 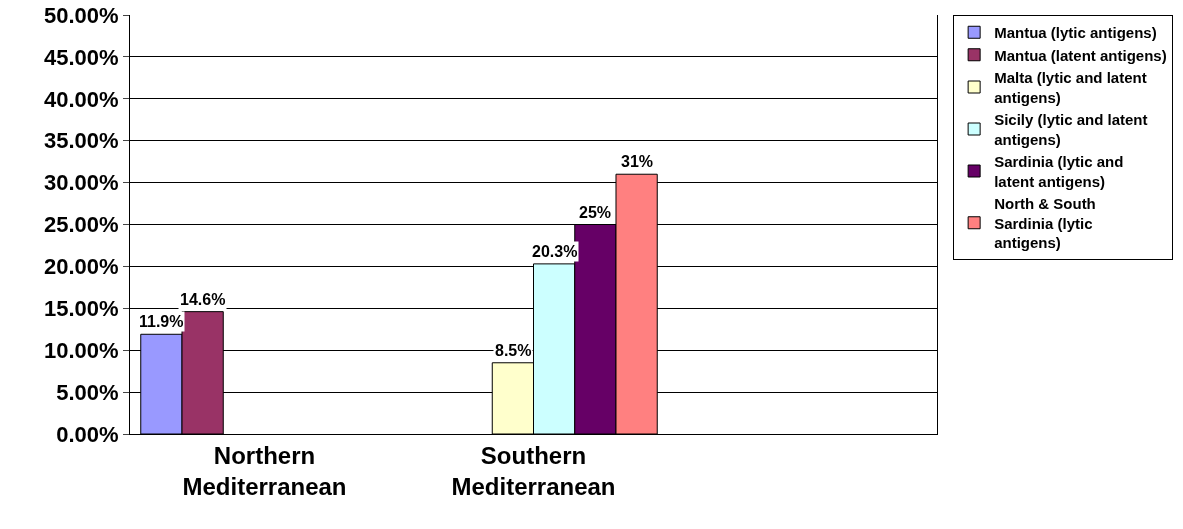 What do you see at coordinates (81, 267) in the screenshot?
I see `y-tick-label: 20.00%` at bounding box center [81, 267].